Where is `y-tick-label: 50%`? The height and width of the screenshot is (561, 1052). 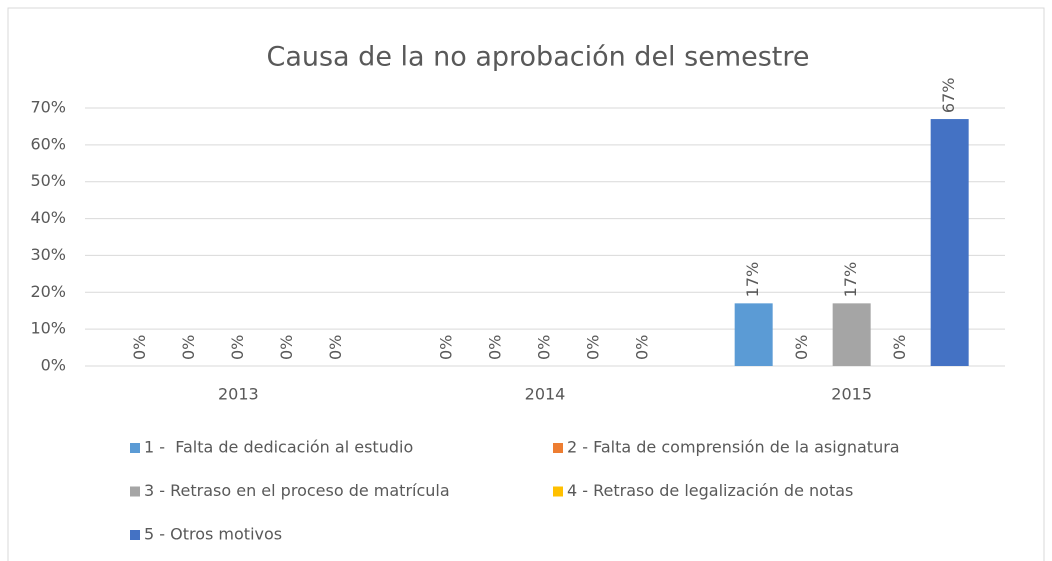
y-tick-label: 50% is located at coordinates (48, 180).